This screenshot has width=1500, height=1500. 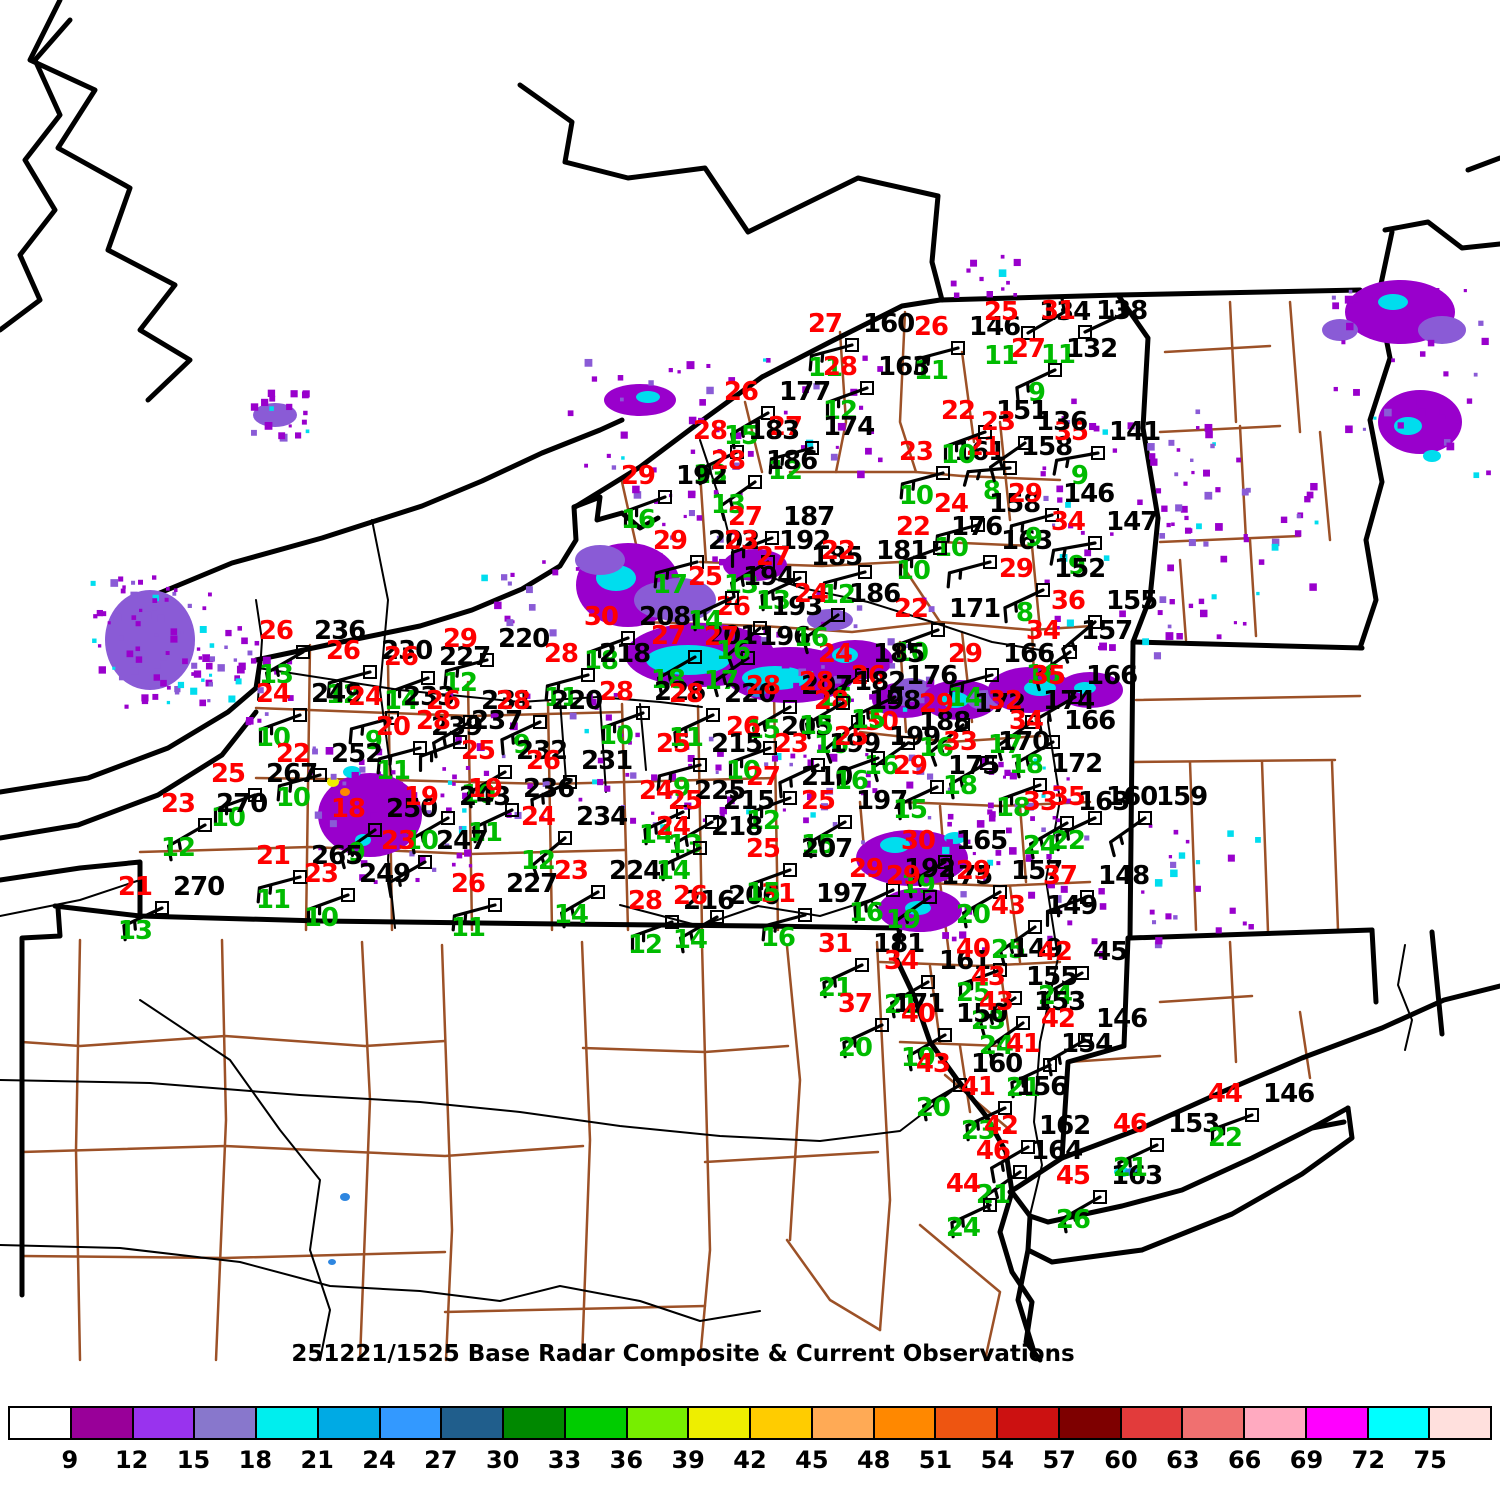 What do you see at coordinates (1057, 1151) in the screenshot?
I see `pressure-value: 164` at bounding box center [1057, 1151].